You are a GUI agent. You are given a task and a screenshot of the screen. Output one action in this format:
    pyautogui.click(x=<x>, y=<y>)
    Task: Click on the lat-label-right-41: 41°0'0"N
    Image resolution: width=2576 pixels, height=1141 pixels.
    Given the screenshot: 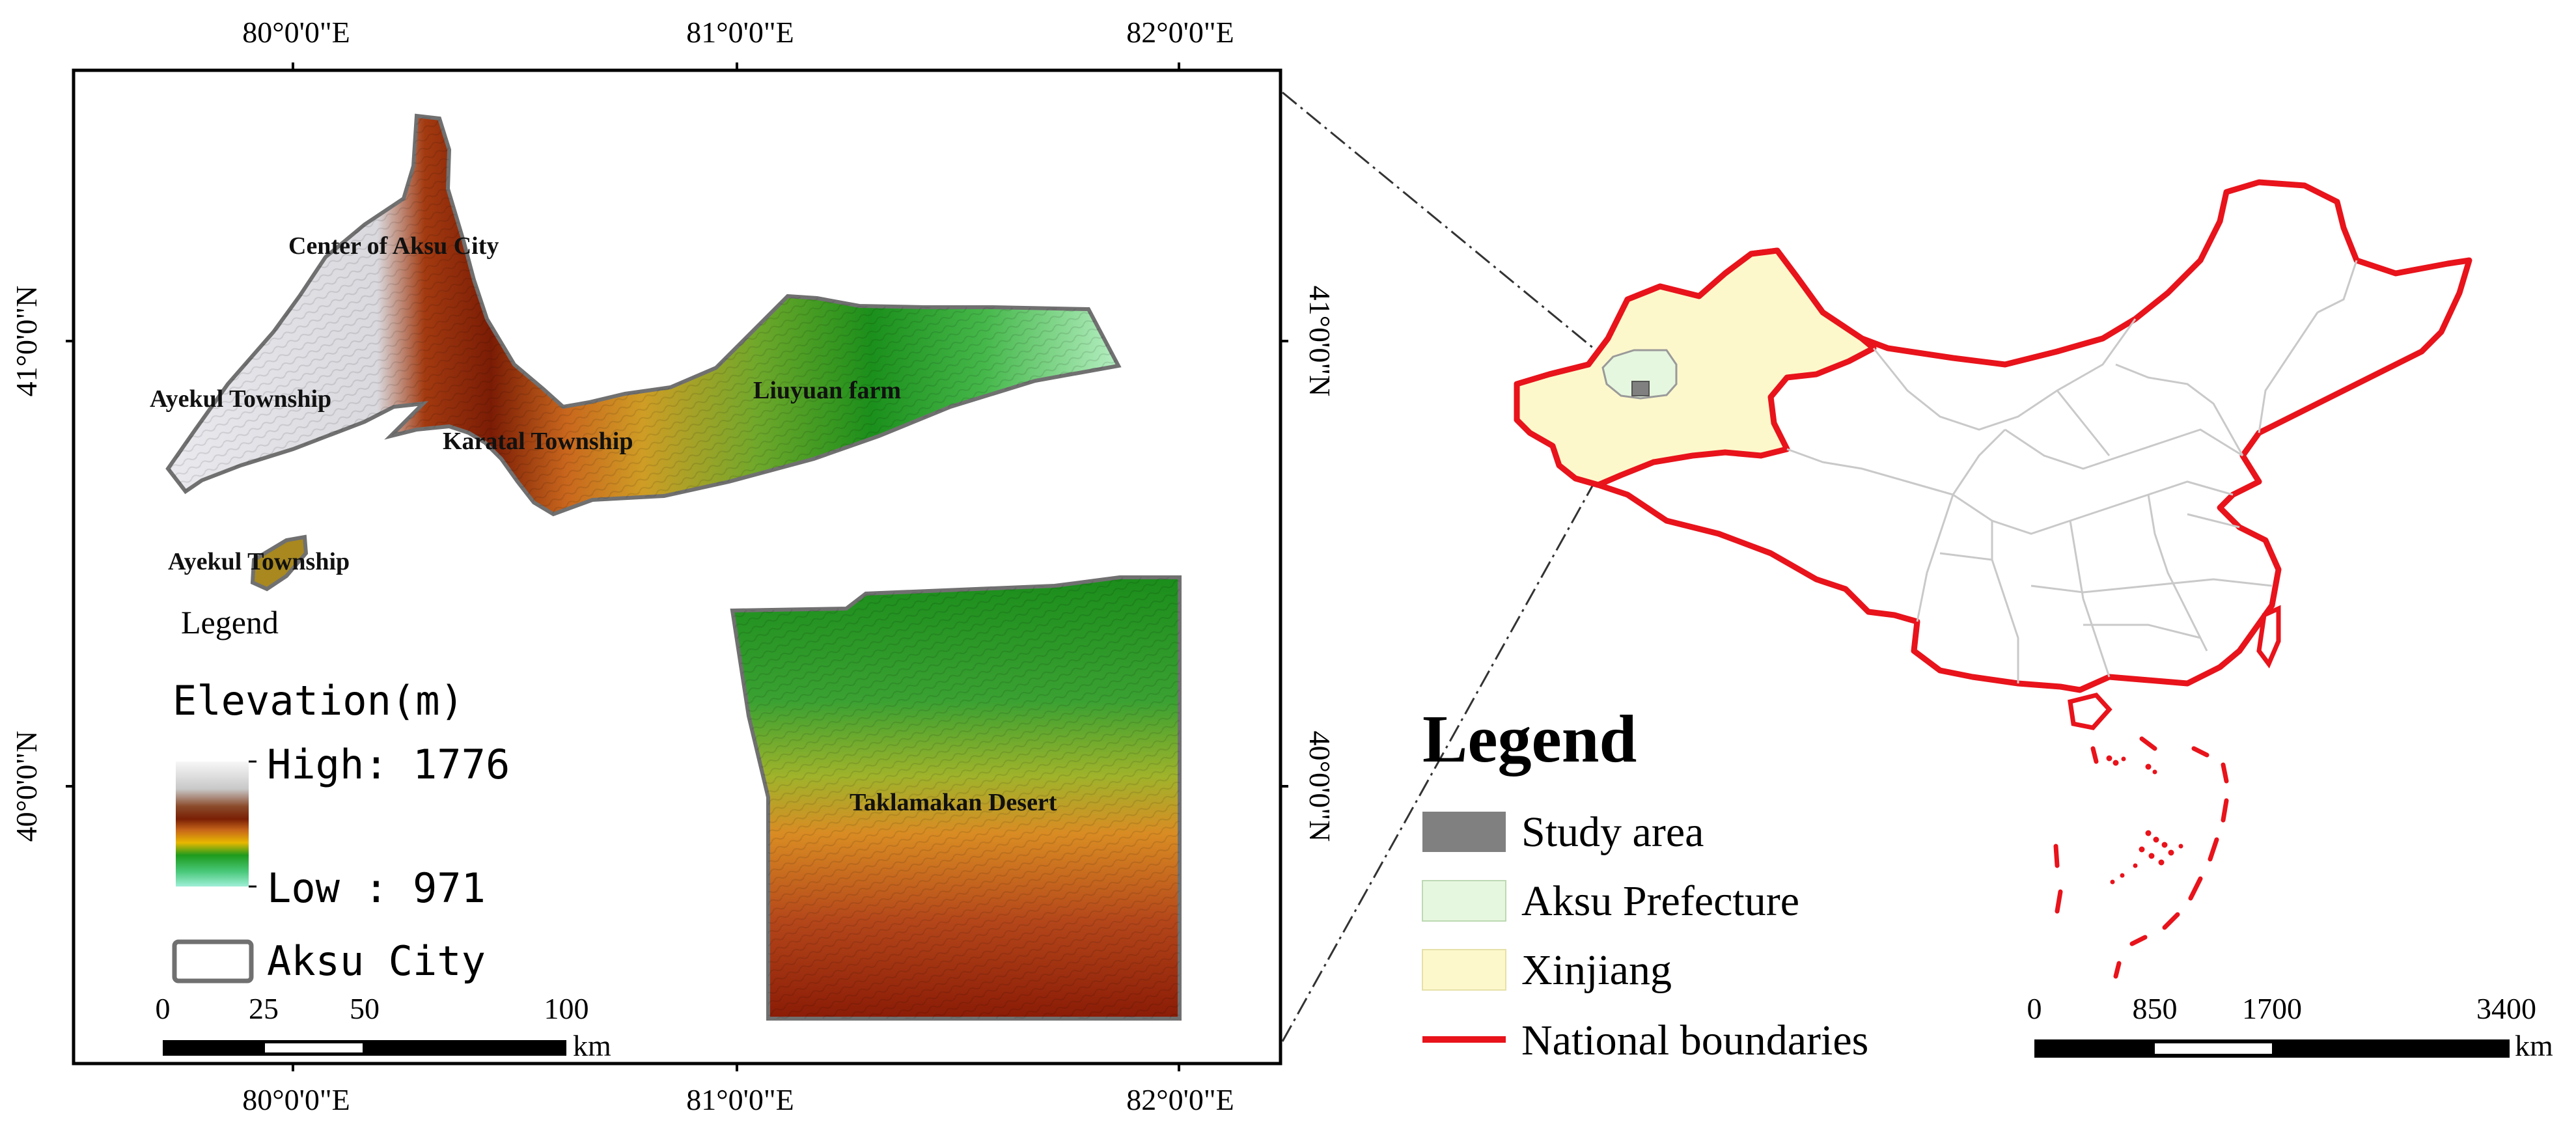 What is the action you would take?
    pyautogui.click(x=1319, y=341)
    